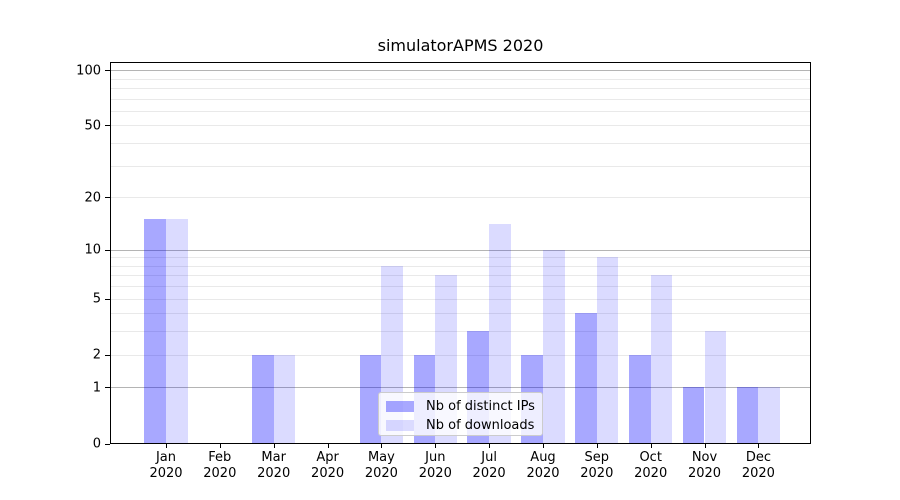 The height and width of the screenshot is (500, 900). Describe the element at coordinates (597, 457) in the screenshot. I see `x-tick-month: Sep` at that location.